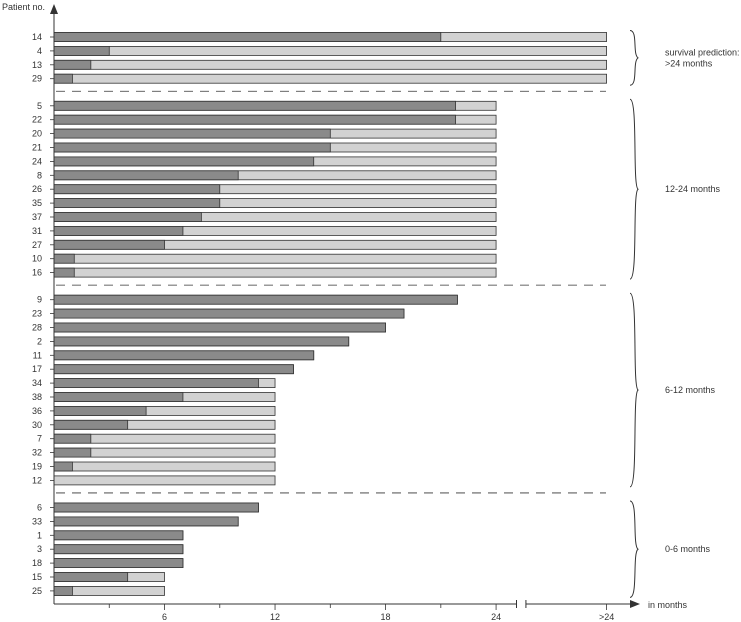  I want to click on patient-label-9: 9, so click(39, 300).